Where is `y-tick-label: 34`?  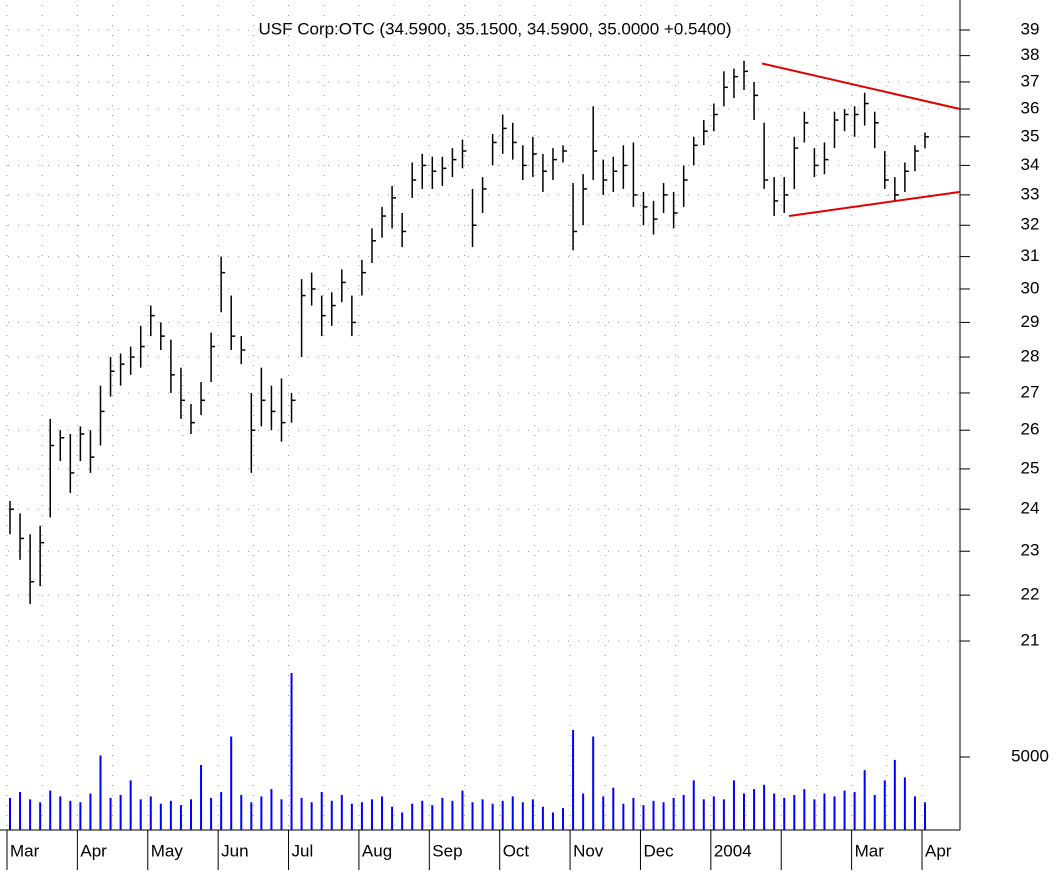
y-tick-label: 34 is located at coordinates (1030, 164).